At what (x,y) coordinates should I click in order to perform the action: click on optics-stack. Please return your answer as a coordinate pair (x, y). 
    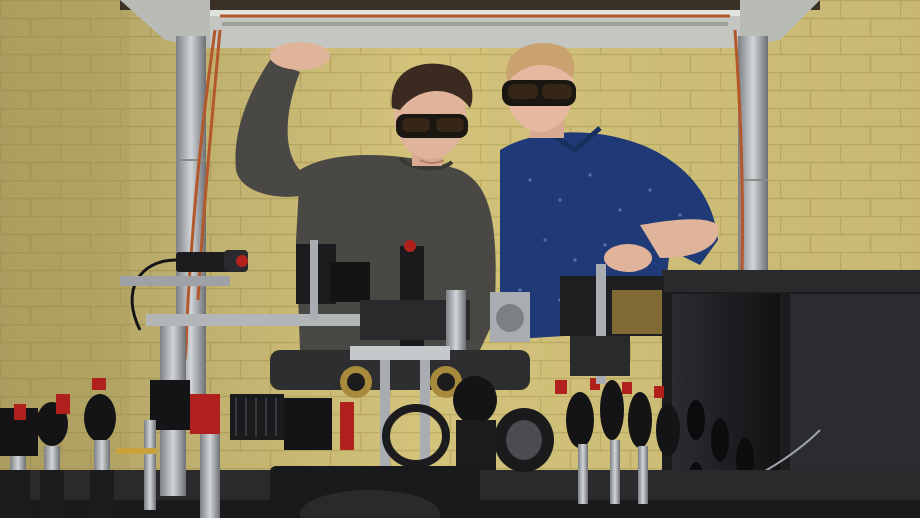
    Looking at the image, I should click on (400, 360).